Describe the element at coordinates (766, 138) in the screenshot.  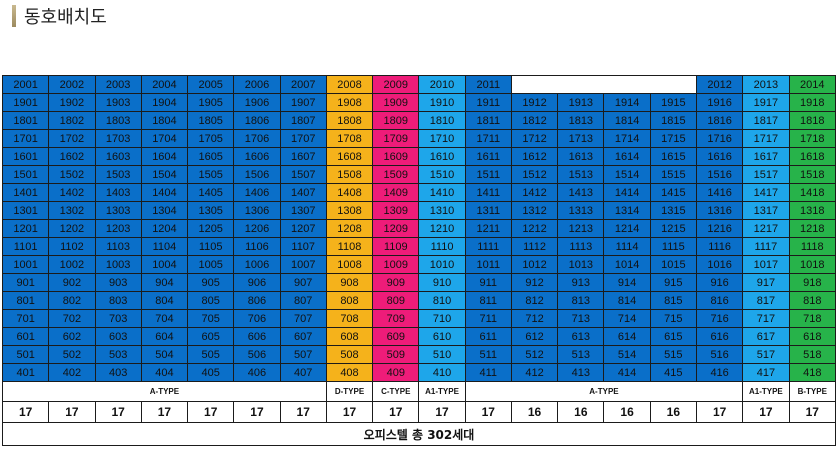
I see `unit-cell: 1717` at that location.